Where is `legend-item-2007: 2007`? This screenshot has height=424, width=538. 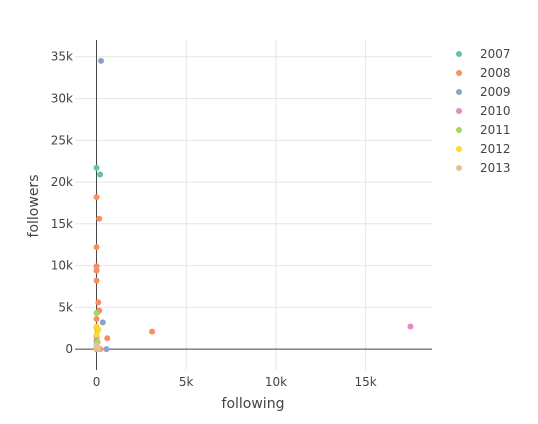
legend-item-2007: 2007 is located at coordinates (483, 54).